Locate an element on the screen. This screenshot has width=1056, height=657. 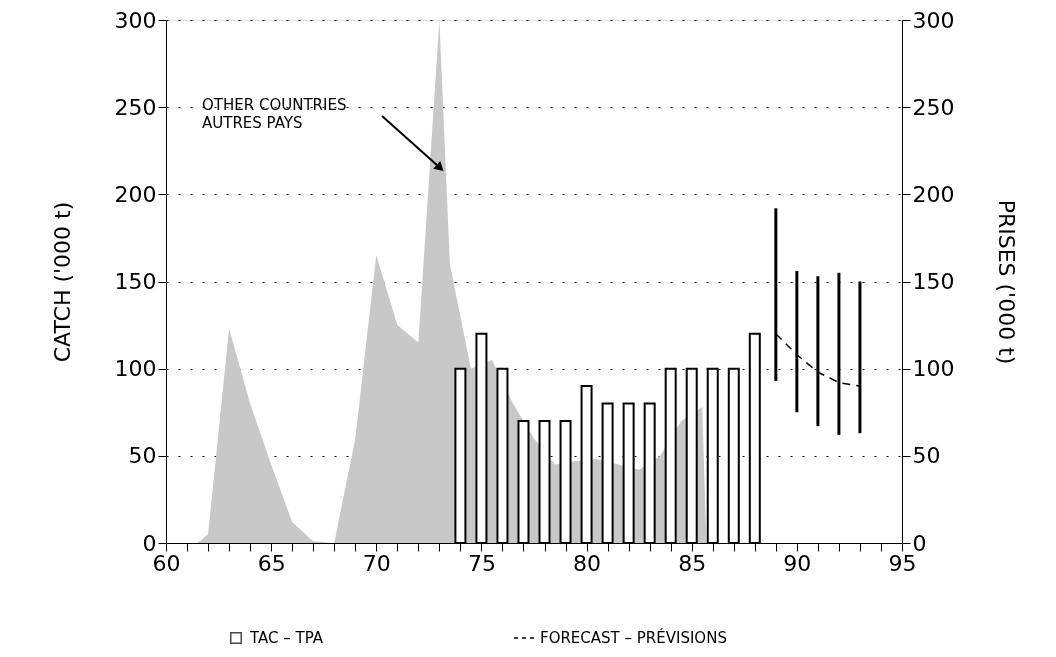
x-tick-label: 85 is located at coordinates (692, 563).